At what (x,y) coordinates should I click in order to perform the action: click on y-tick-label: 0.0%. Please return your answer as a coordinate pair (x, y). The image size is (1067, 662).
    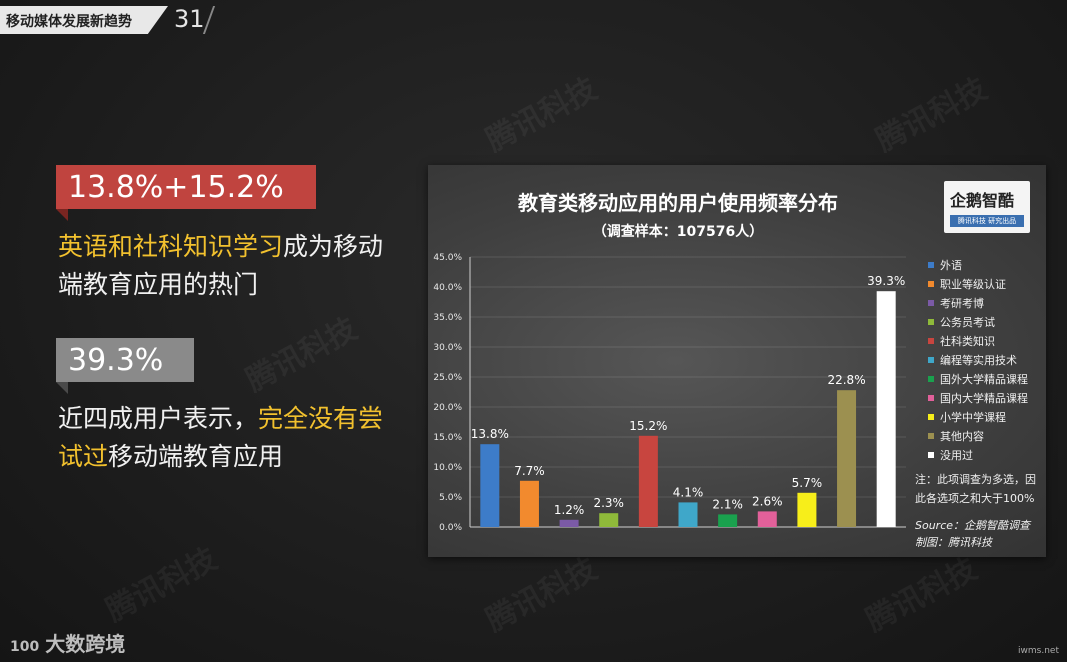
    Looking at the image, I should click on (450, 528).